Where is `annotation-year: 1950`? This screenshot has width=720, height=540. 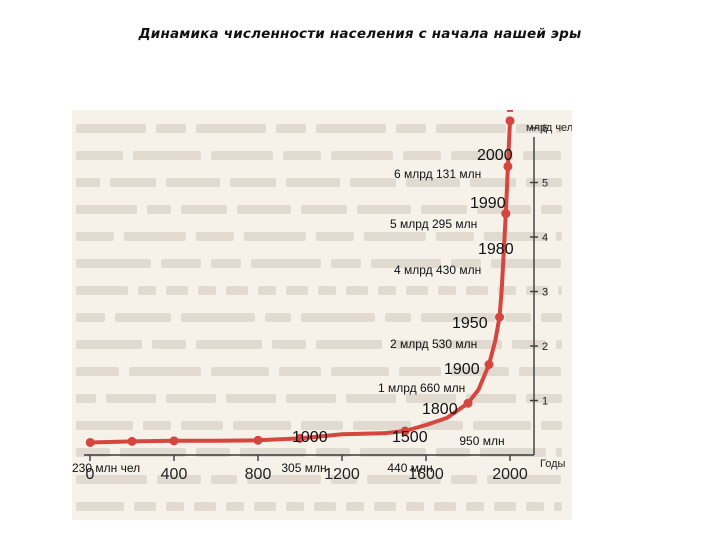
annotation-year: 1950 is located at coordinates (470, 323).